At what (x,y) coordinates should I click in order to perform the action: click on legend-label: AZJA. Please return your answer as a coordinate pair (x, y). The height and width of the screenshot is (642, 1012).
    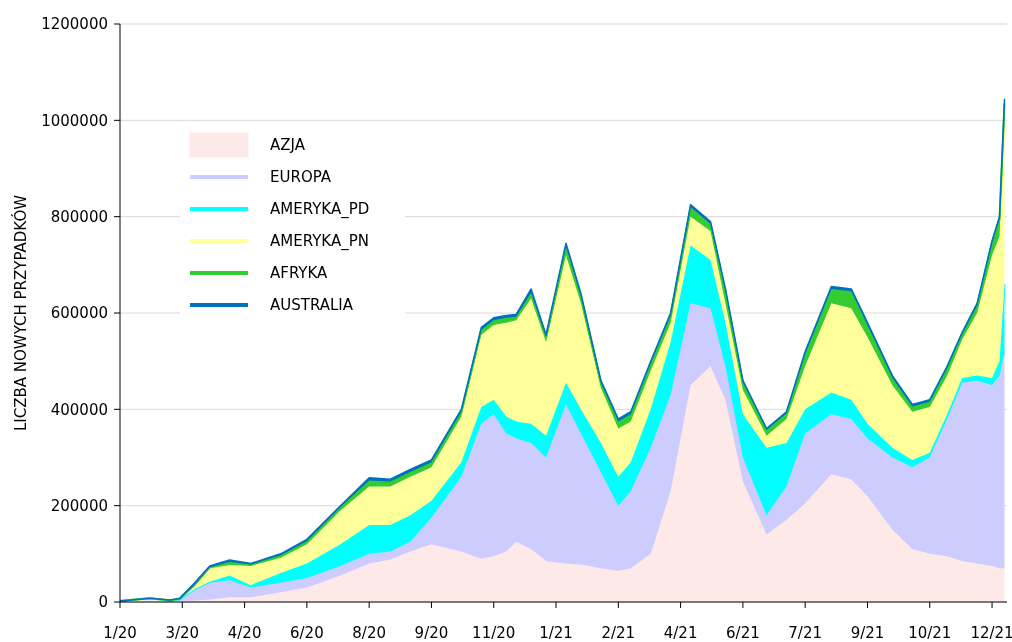
    Looking at the image, I should click on (288, 145).